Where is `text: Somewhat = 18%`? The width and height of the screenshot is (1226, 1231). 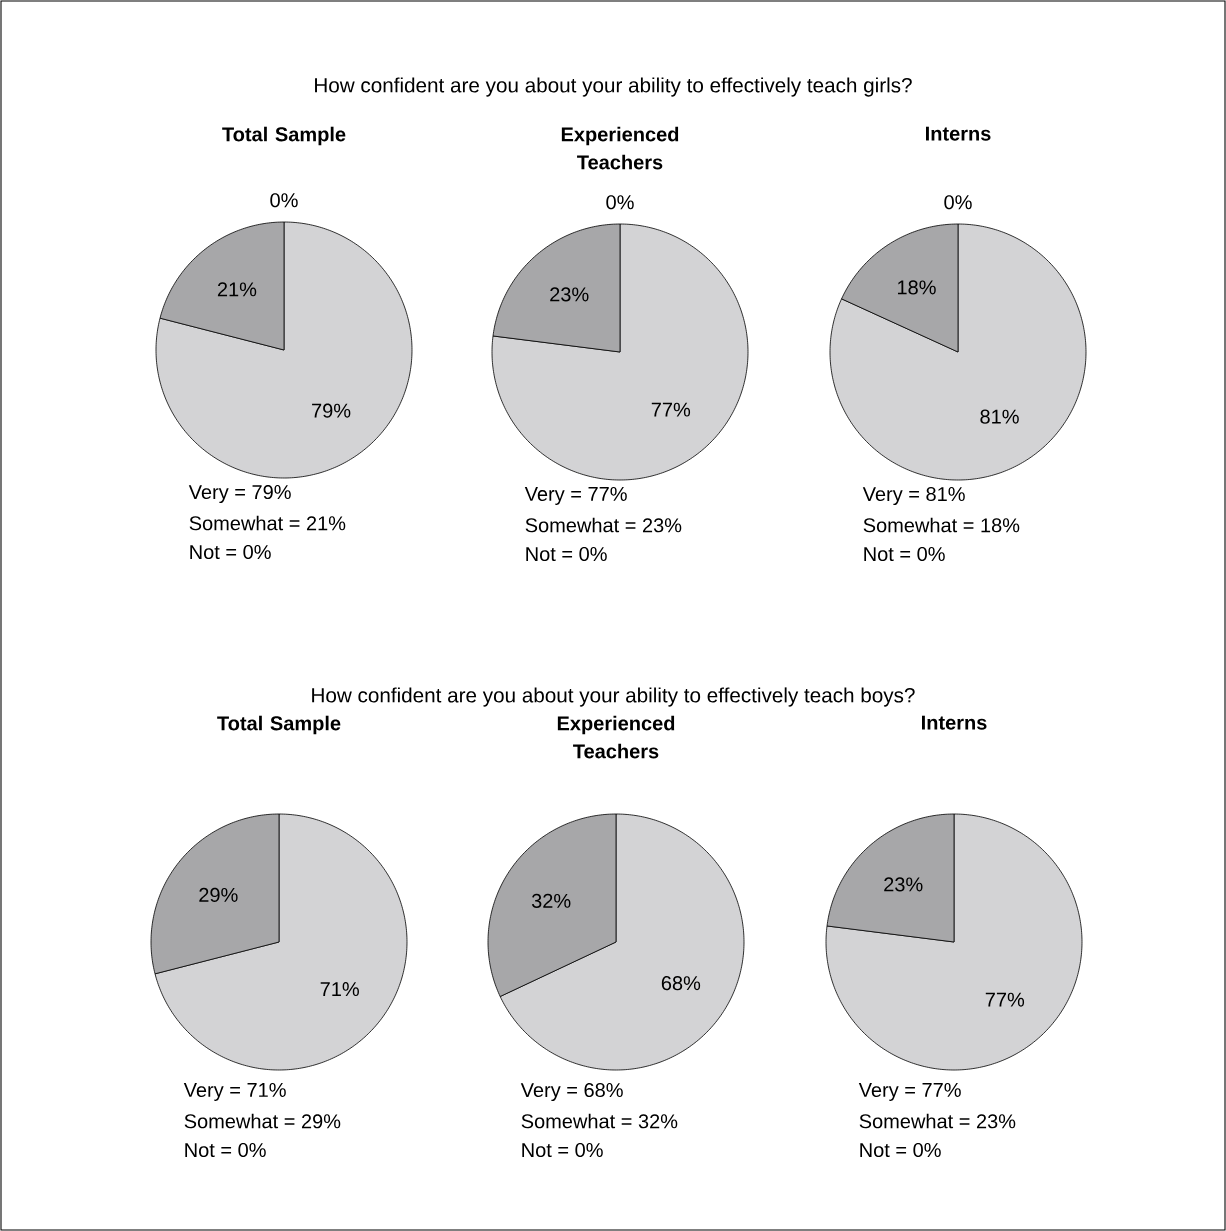 text: Somewhat = 18% is located at coordinates (941, 525).